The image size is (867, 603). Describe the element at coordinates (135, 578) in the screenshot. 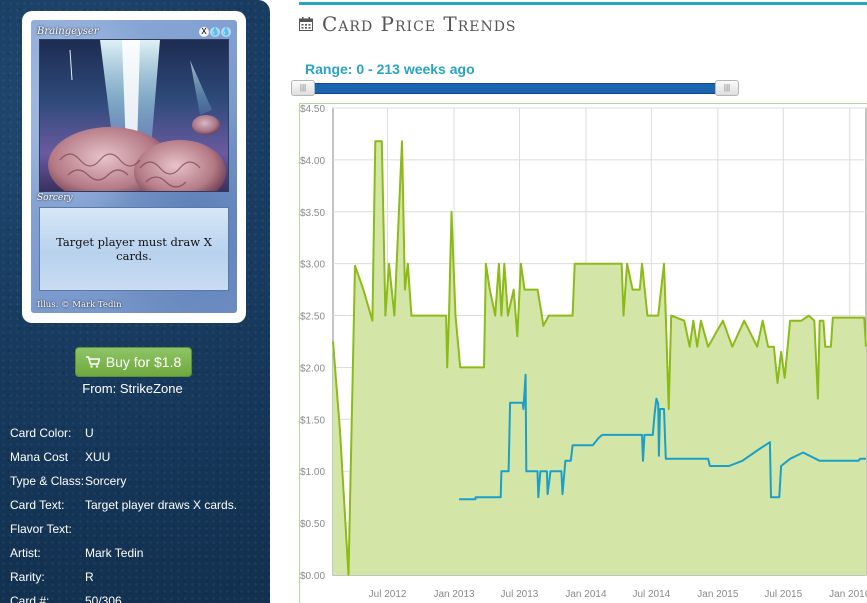

I see `detail-row: Rarity: R` at that location.